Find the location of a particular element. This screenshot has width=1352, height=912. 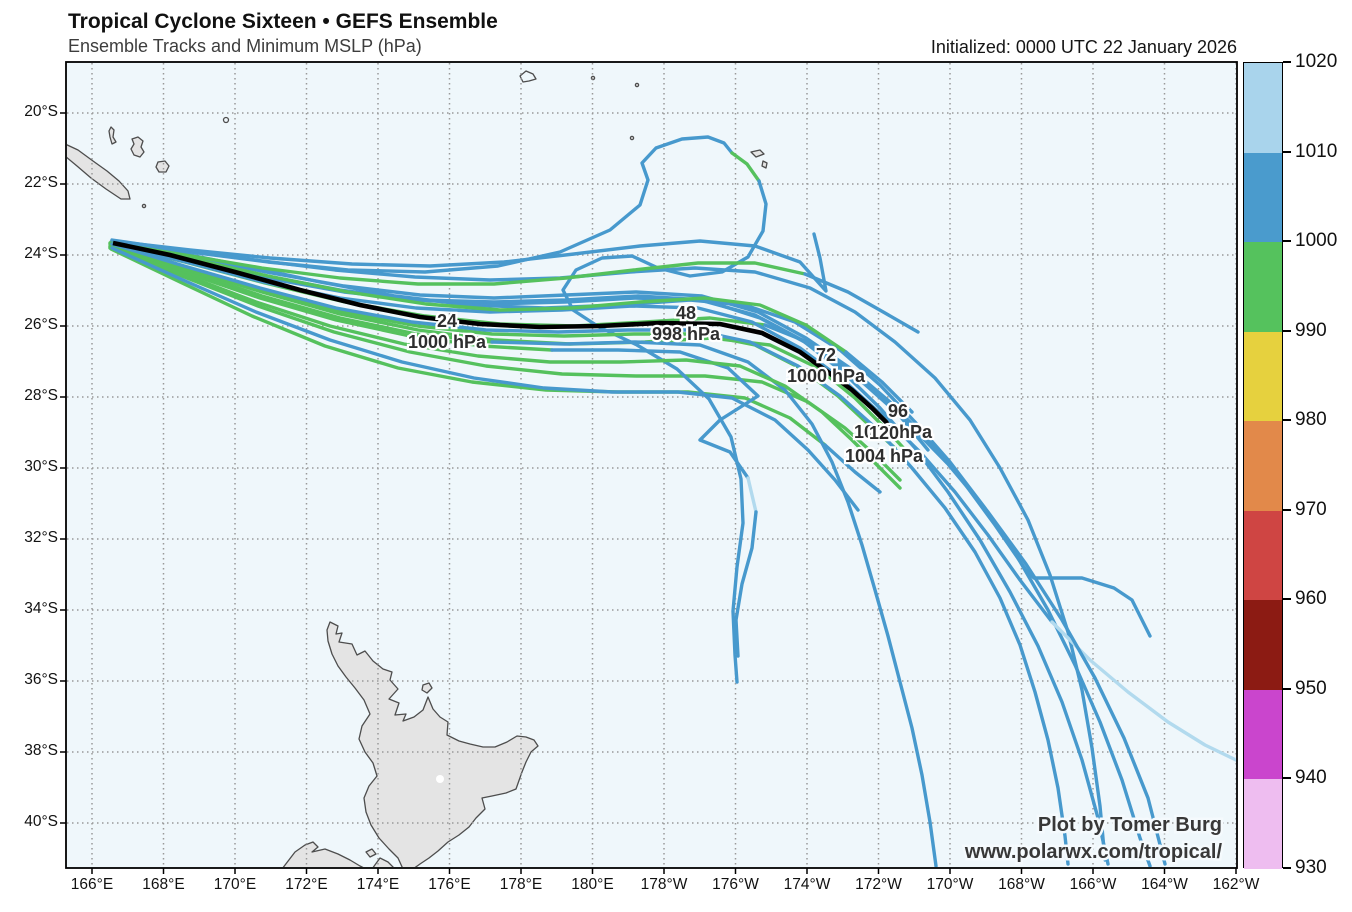

waypoint-hour-label: 24 is located at coordinates (447, 321).